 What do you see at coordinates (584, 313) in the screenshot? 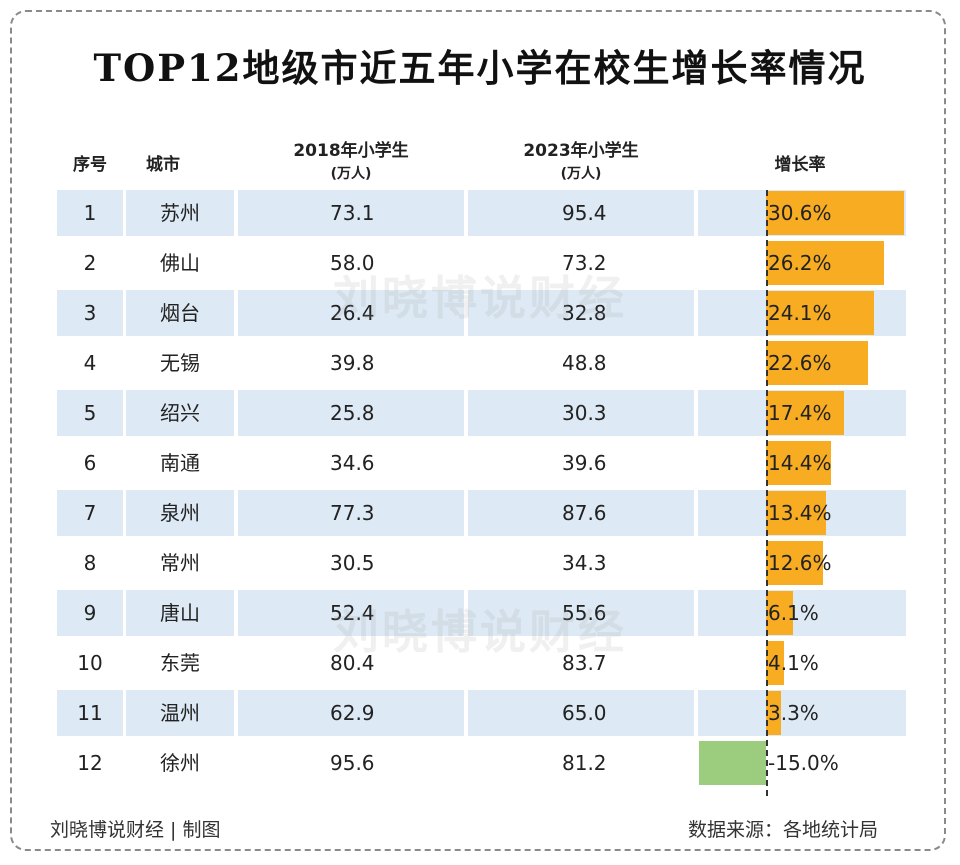
I see `cell-2023-value-text: 32.8` at bounding box center [584, 313].